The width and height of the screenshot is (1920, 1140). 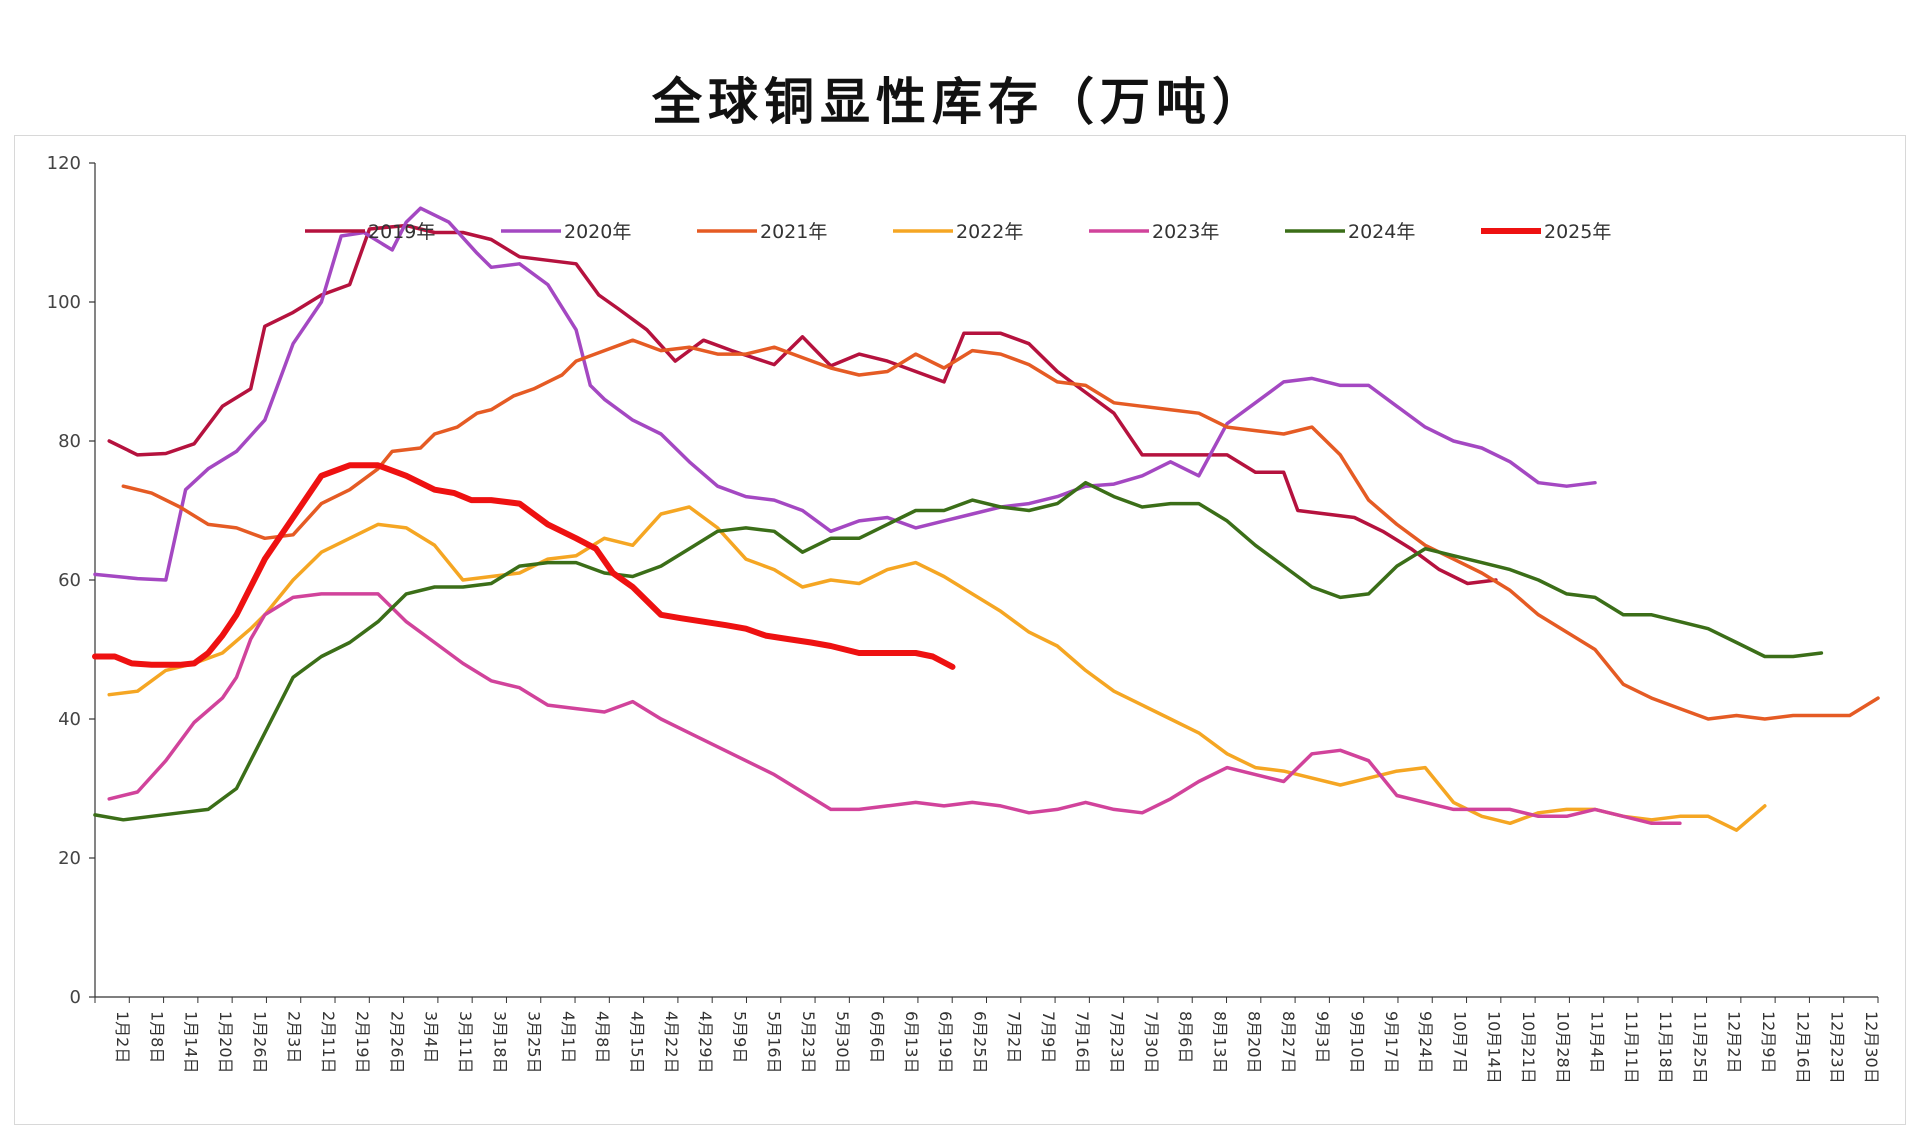 I want to click on x-tick-label: 2月3日, so click(x=294, y=1037).